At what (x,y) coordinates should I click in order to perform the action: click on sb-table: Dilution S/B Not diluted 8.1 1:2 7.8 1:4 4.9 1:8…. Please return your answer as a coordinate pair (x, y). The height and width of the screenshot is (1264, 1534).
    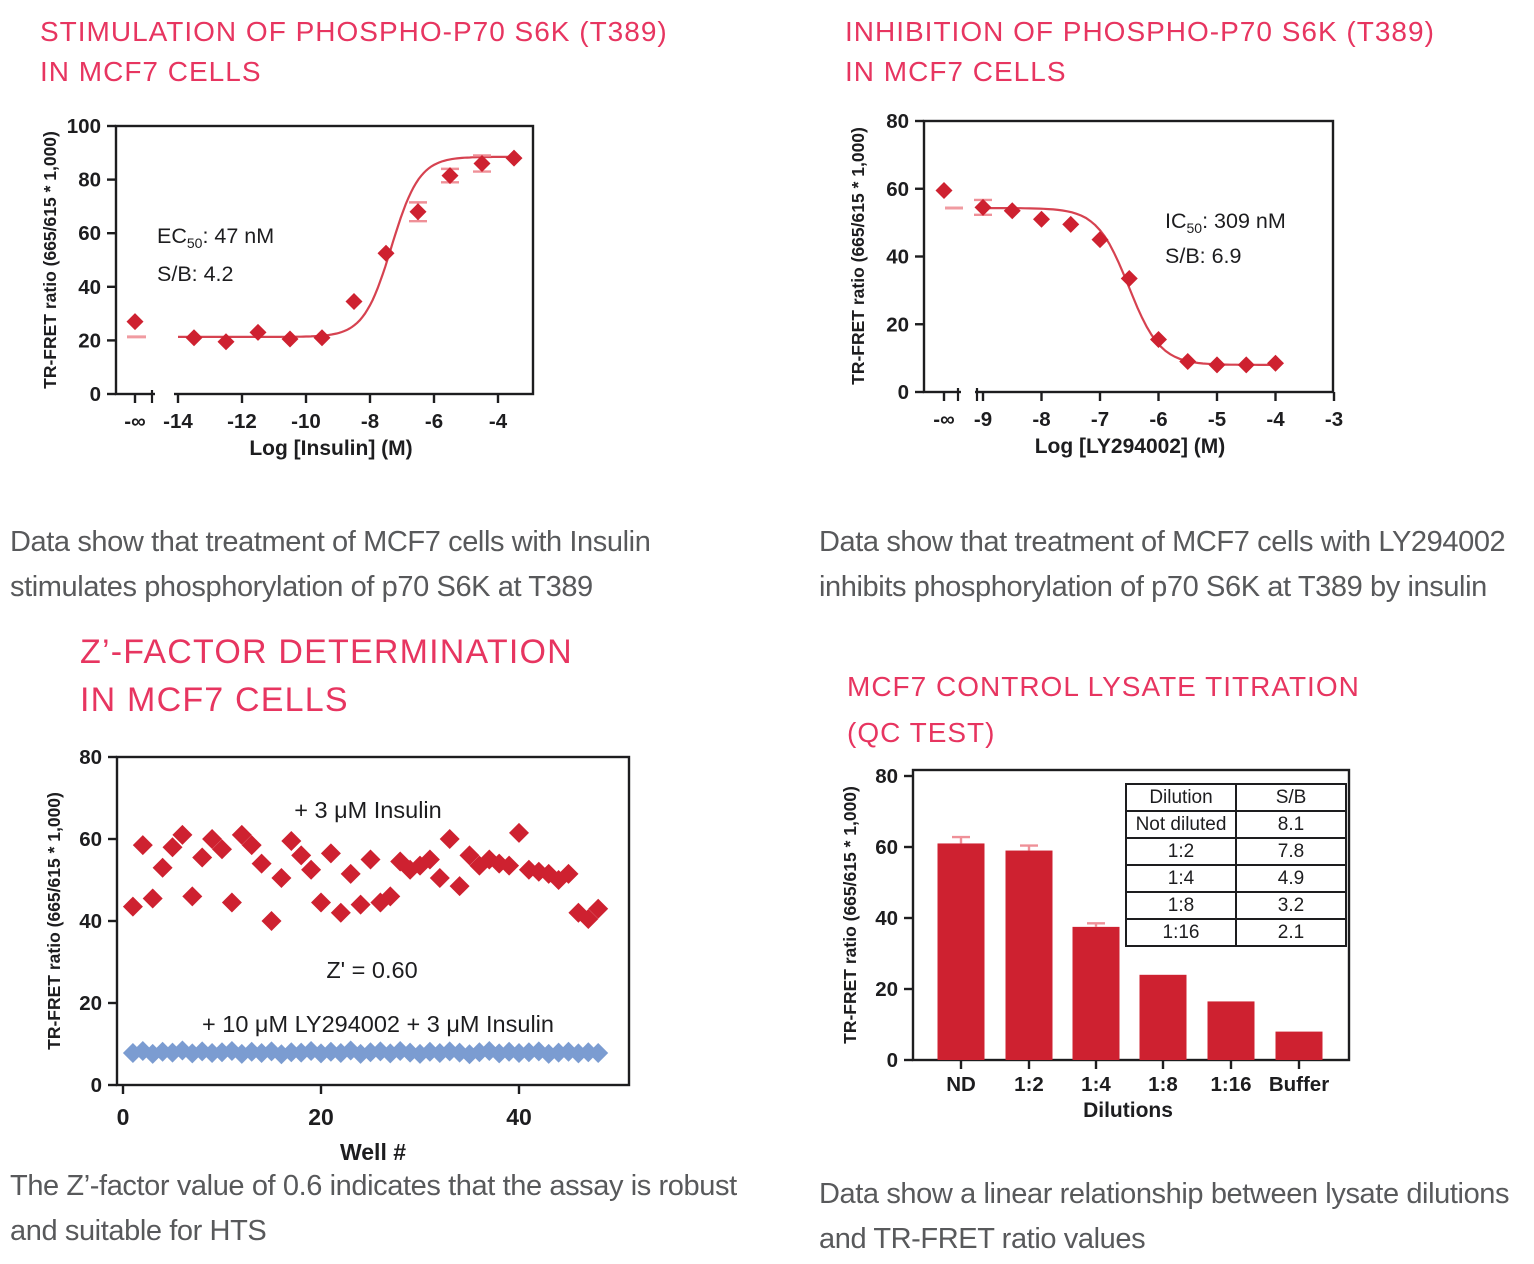
    Looking at the image, I should click on (1236, 865).